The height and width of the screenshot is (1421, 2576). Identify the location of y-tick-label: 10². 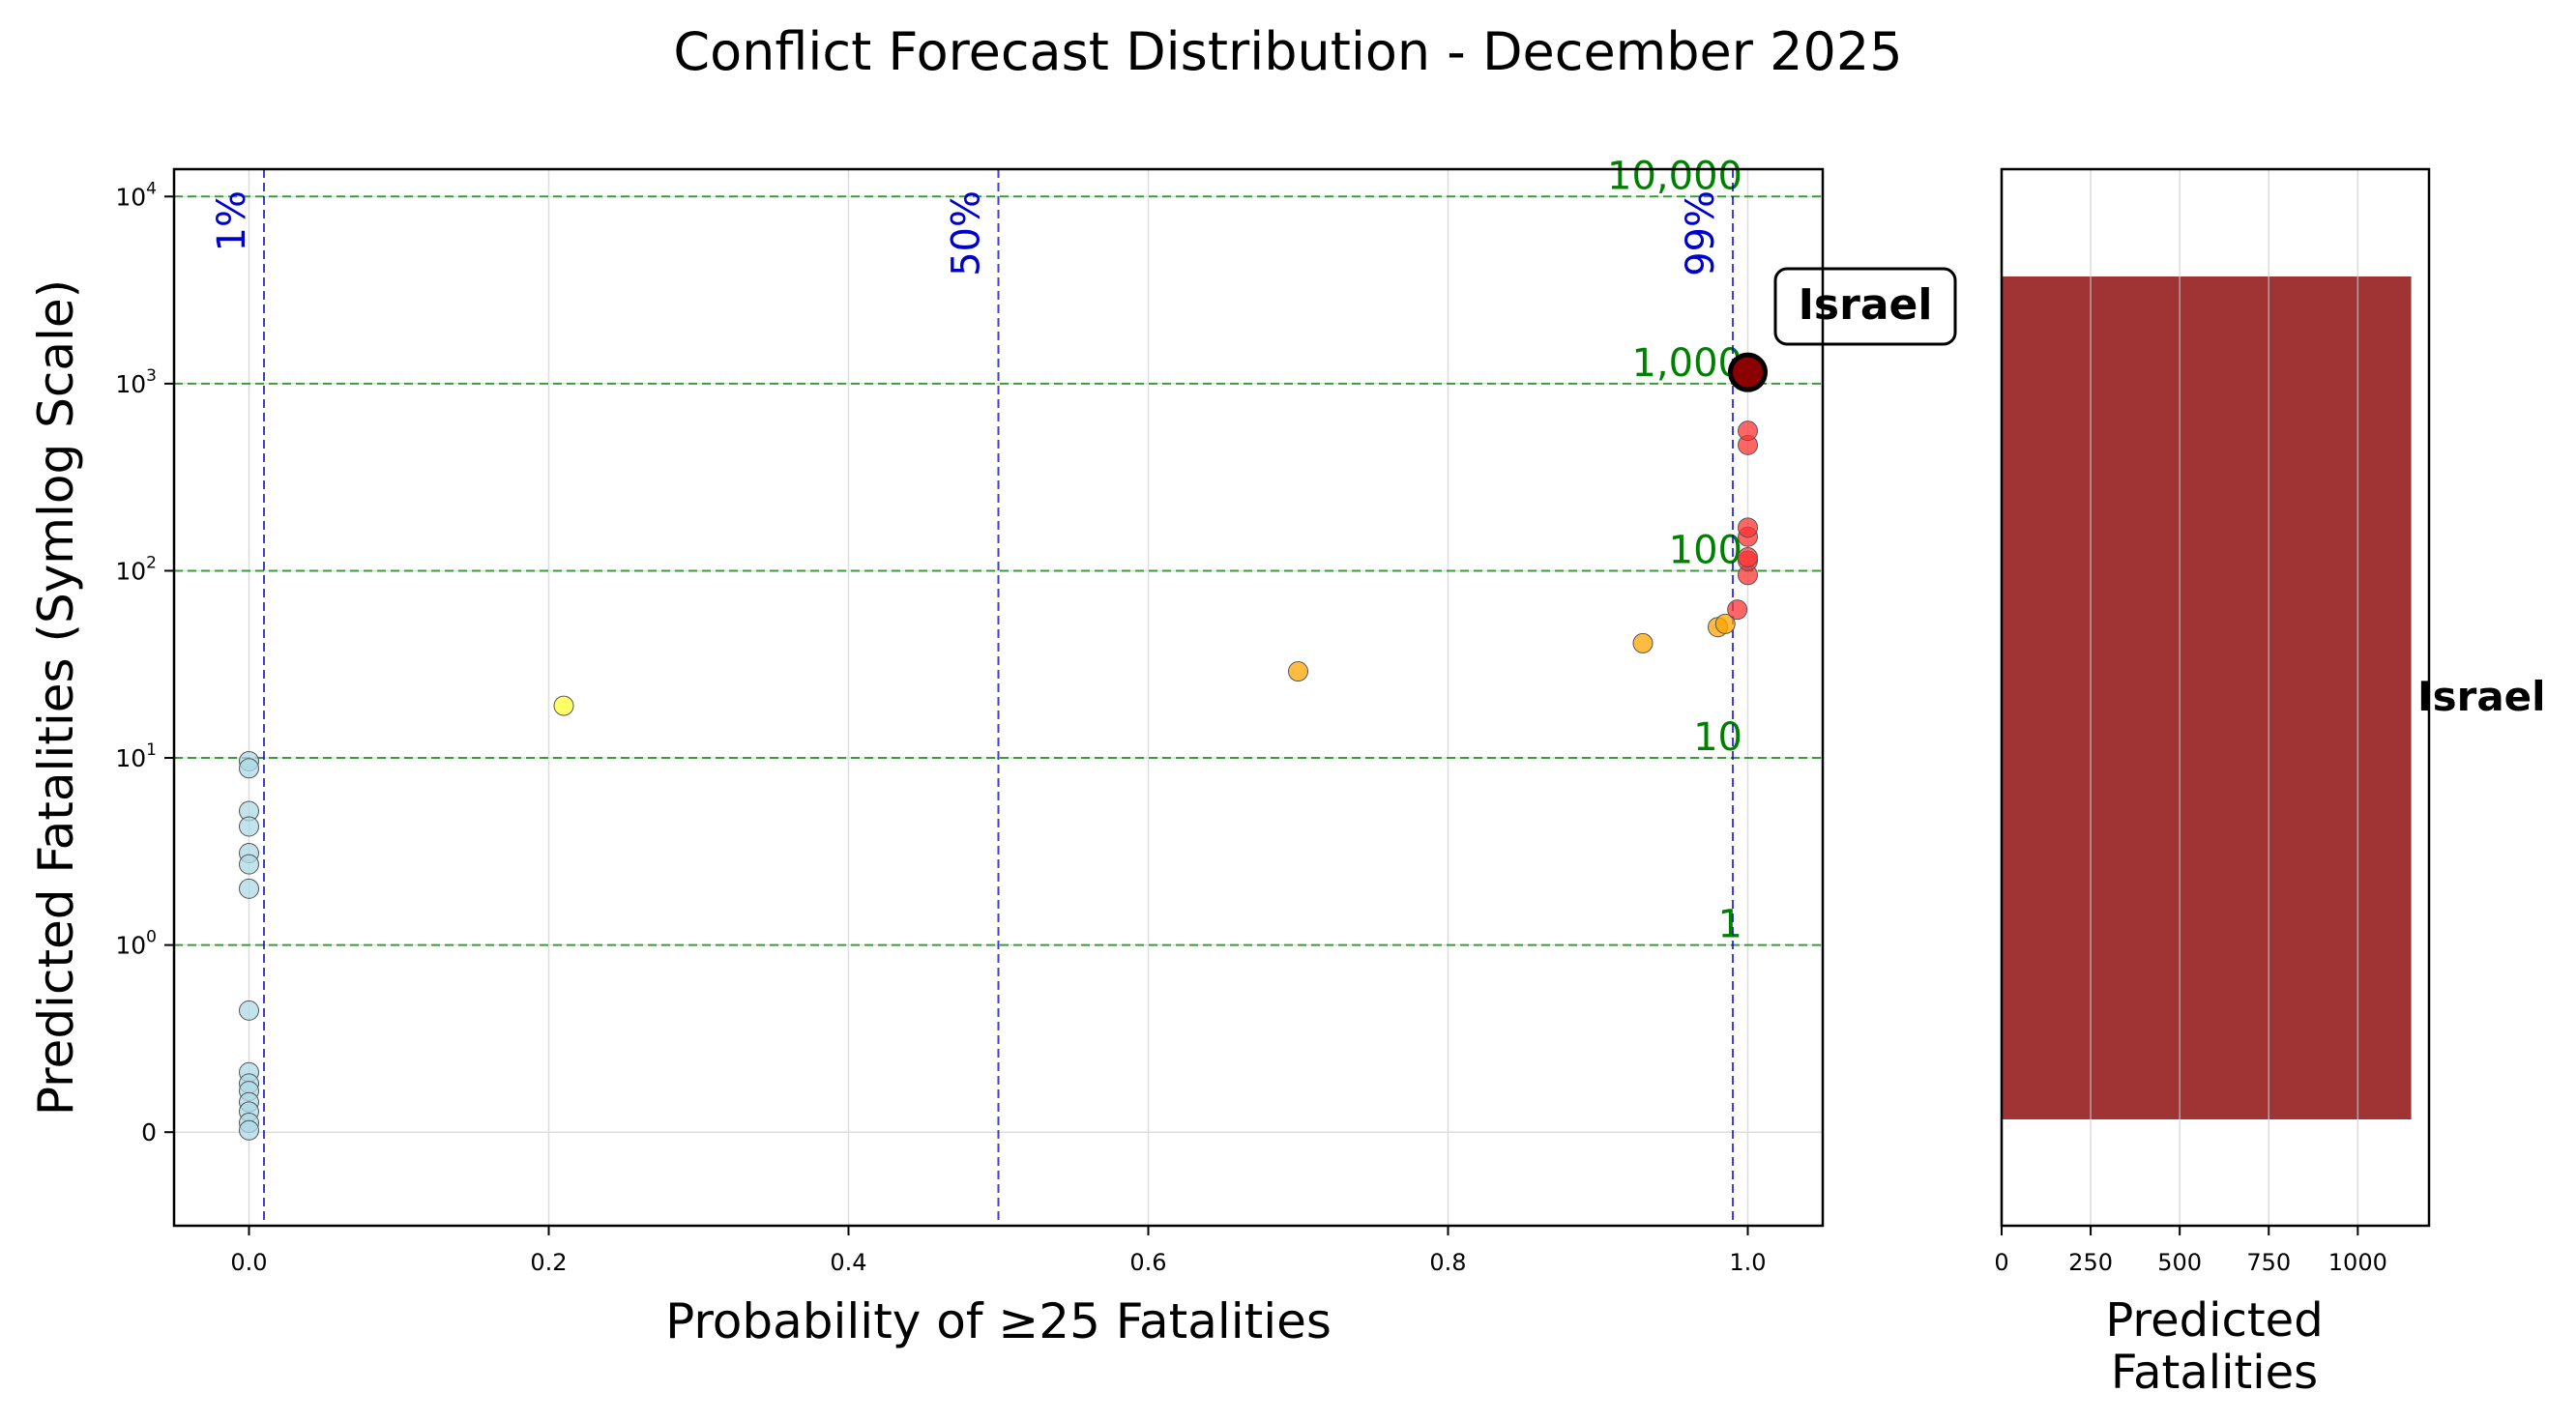
(136, 569).